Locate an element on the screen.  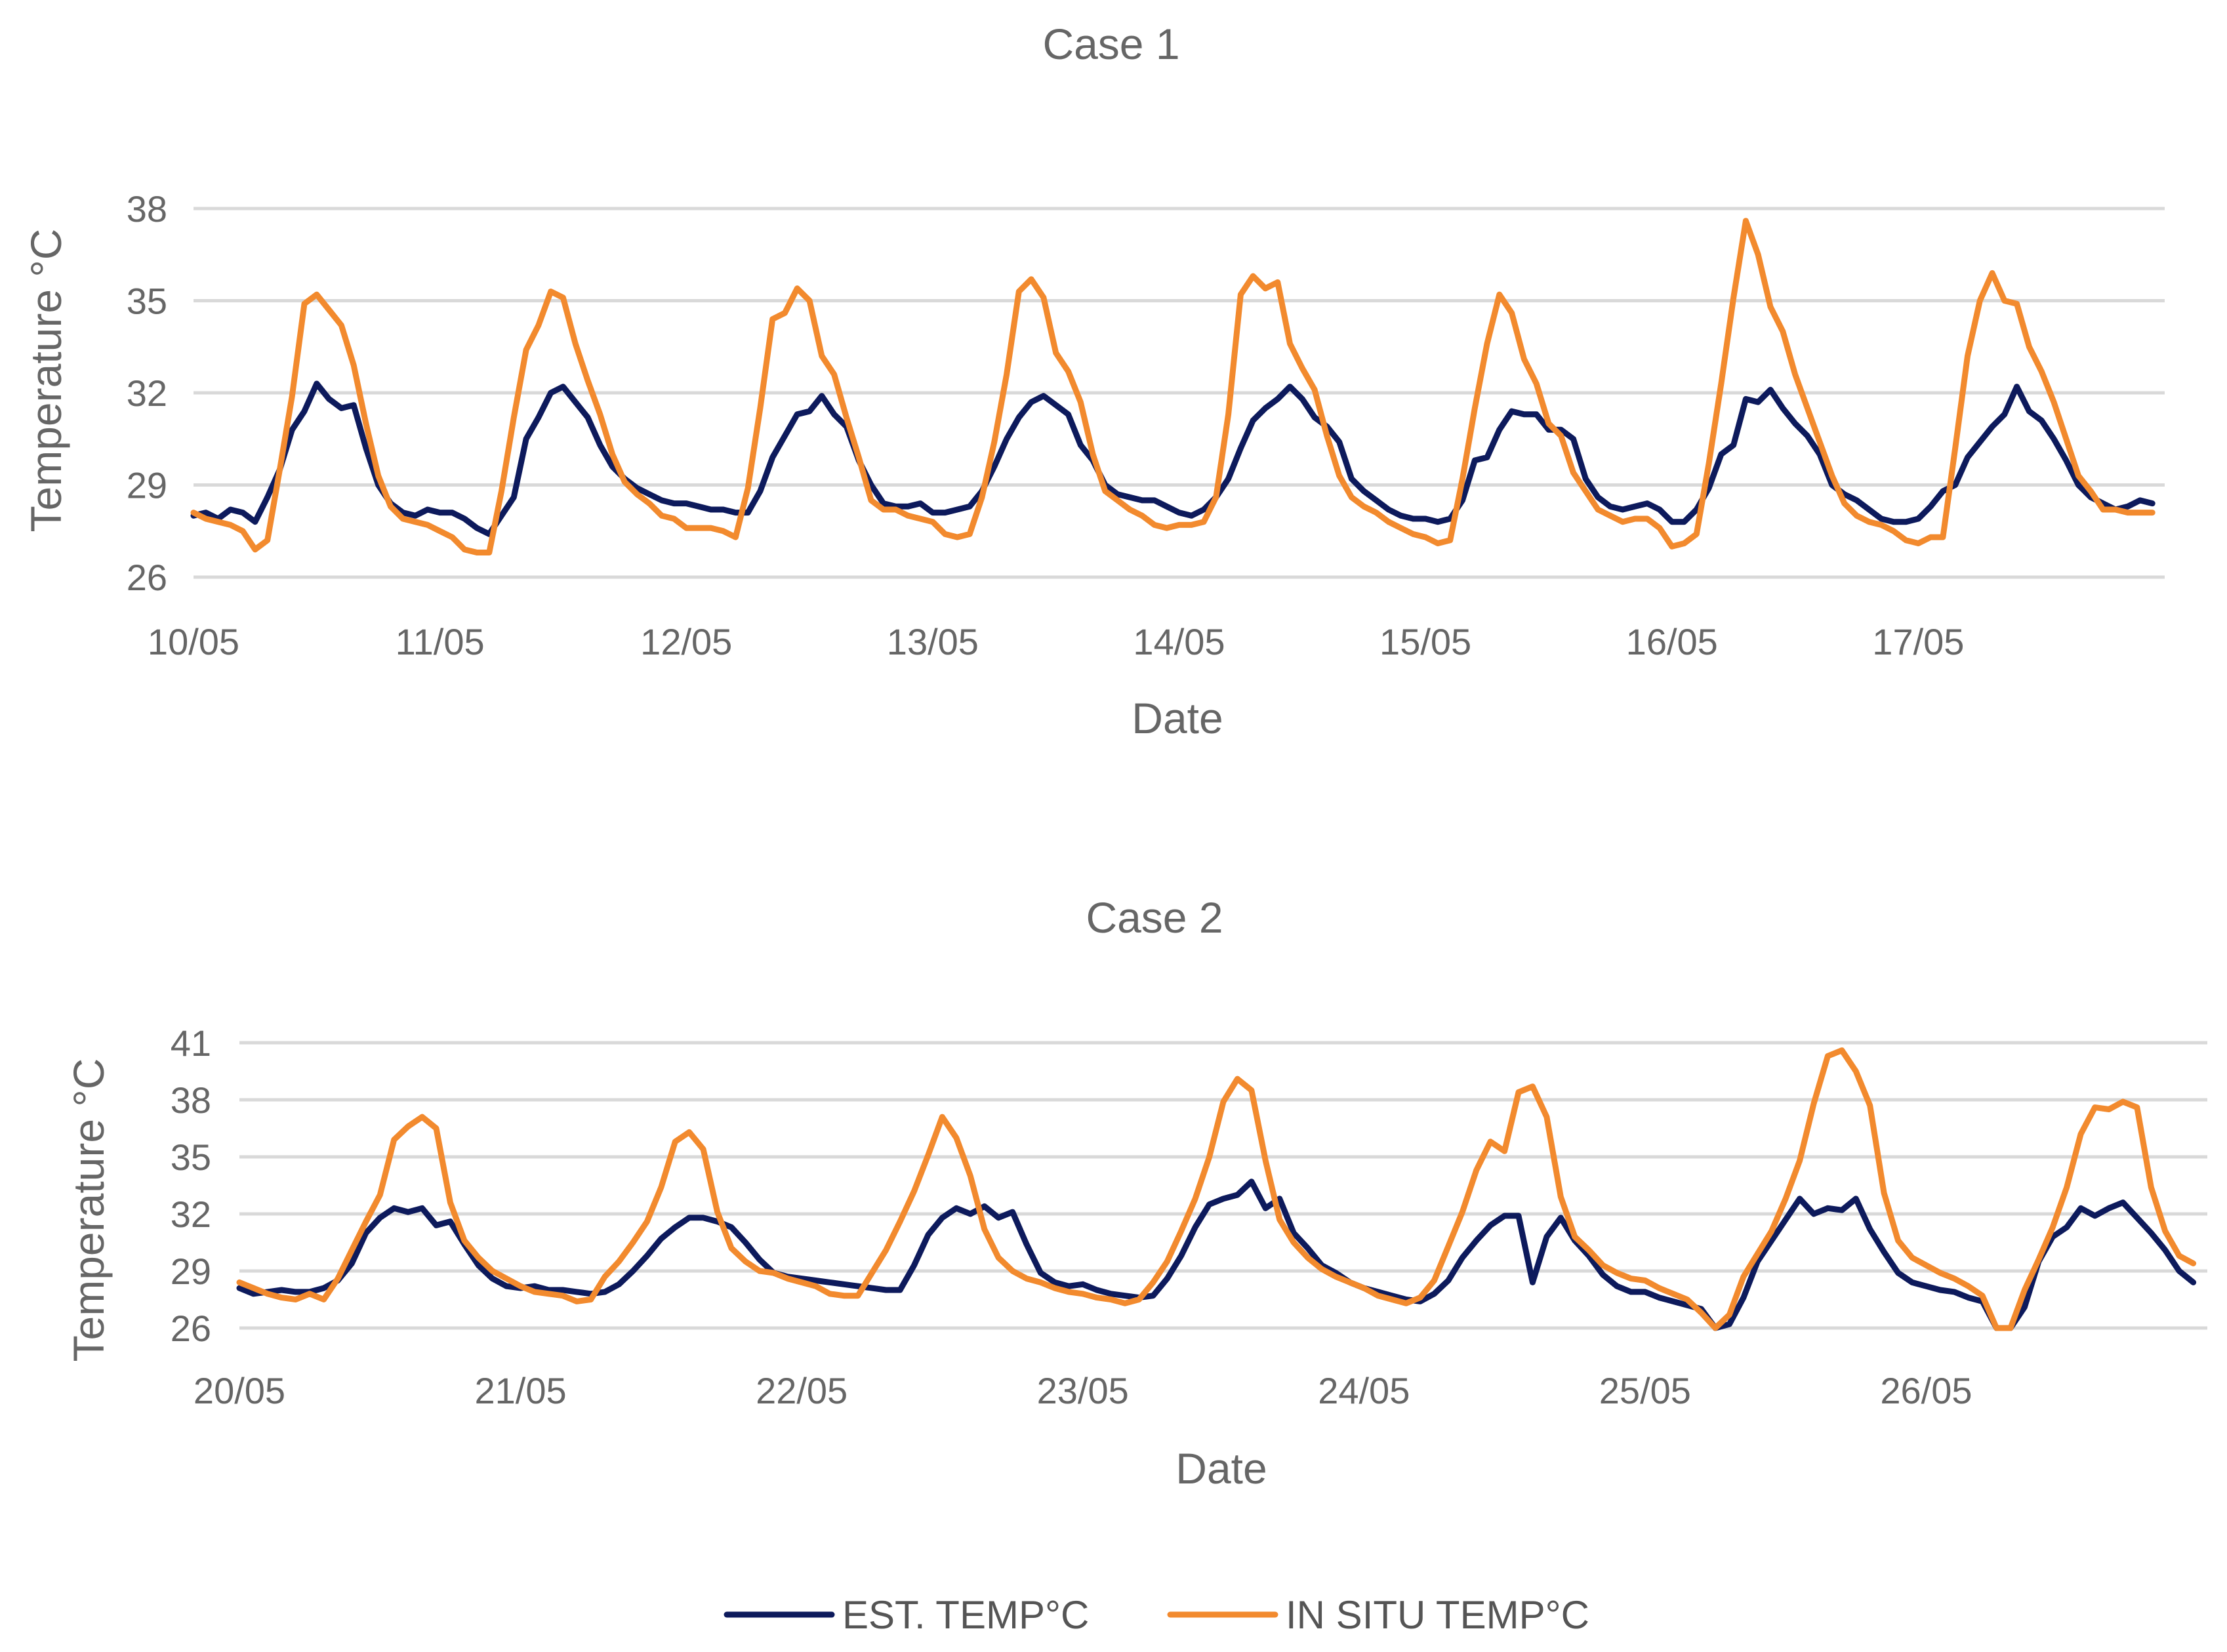
x-tick-label: 17/05 is located at coordinates (1918, 642).